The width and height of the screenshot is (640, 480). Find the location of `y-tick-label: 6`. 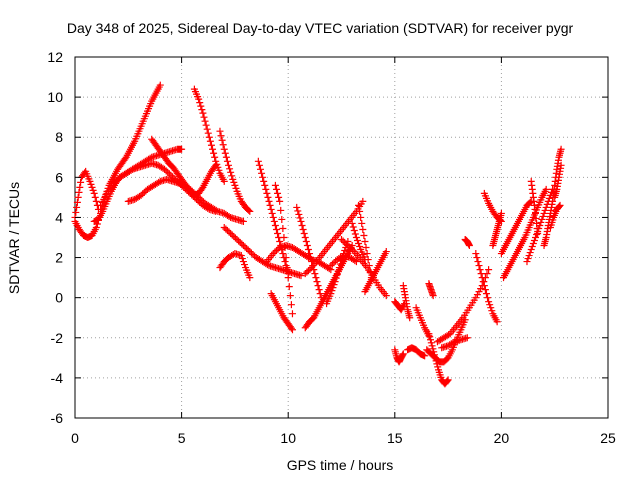

y-tick-label: 6 is located at coordinates (59, 177).